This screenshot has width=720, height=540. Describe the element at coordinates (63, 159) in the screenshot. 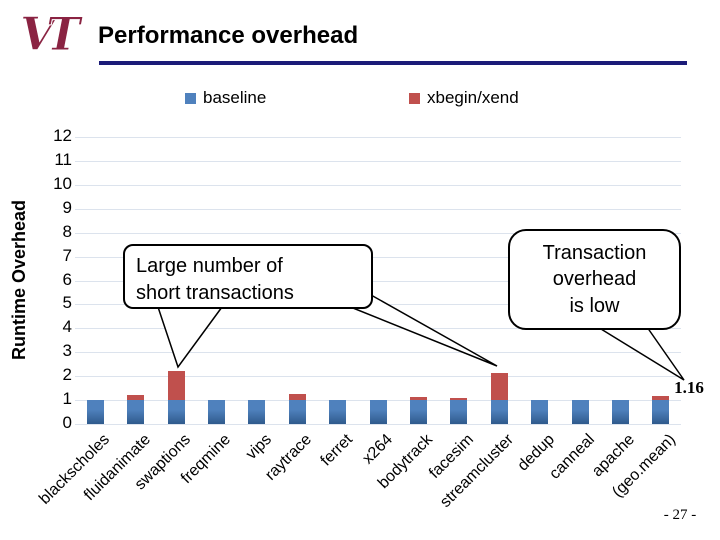

I see `y-tick-label-11: 11` at that location.